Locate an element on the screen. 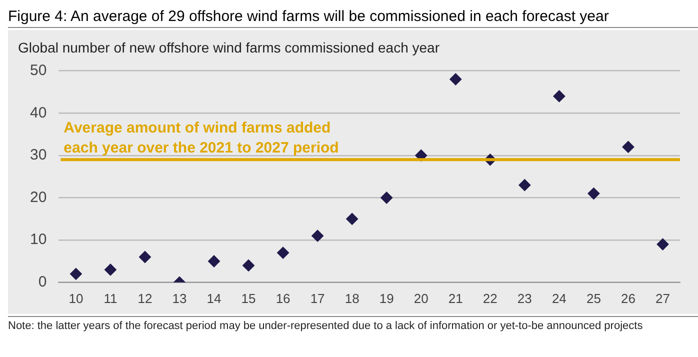  y-tick-label: 0 is located at coordinates (42, 282).